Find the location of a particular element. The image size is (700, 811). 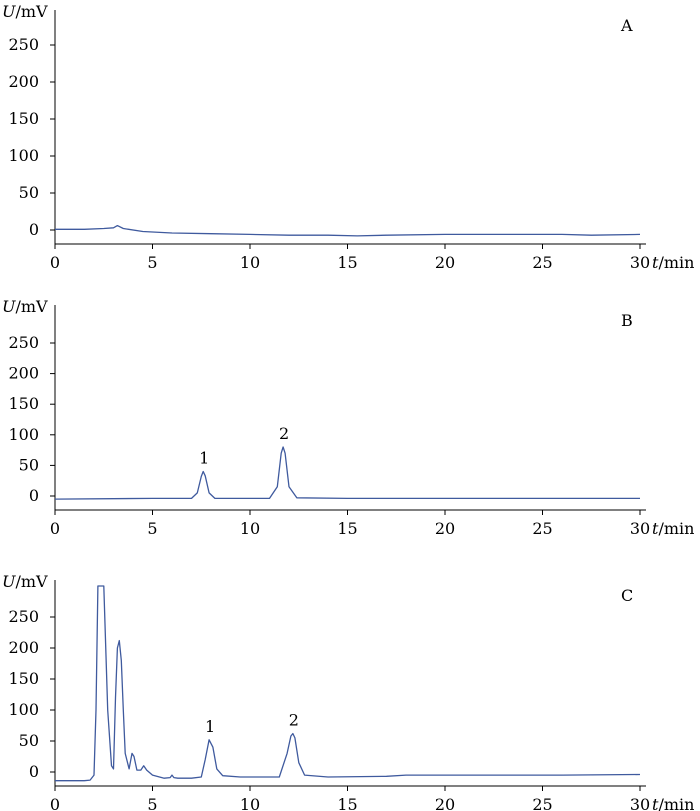

panel-label: C is located at coordinates (627, 595).